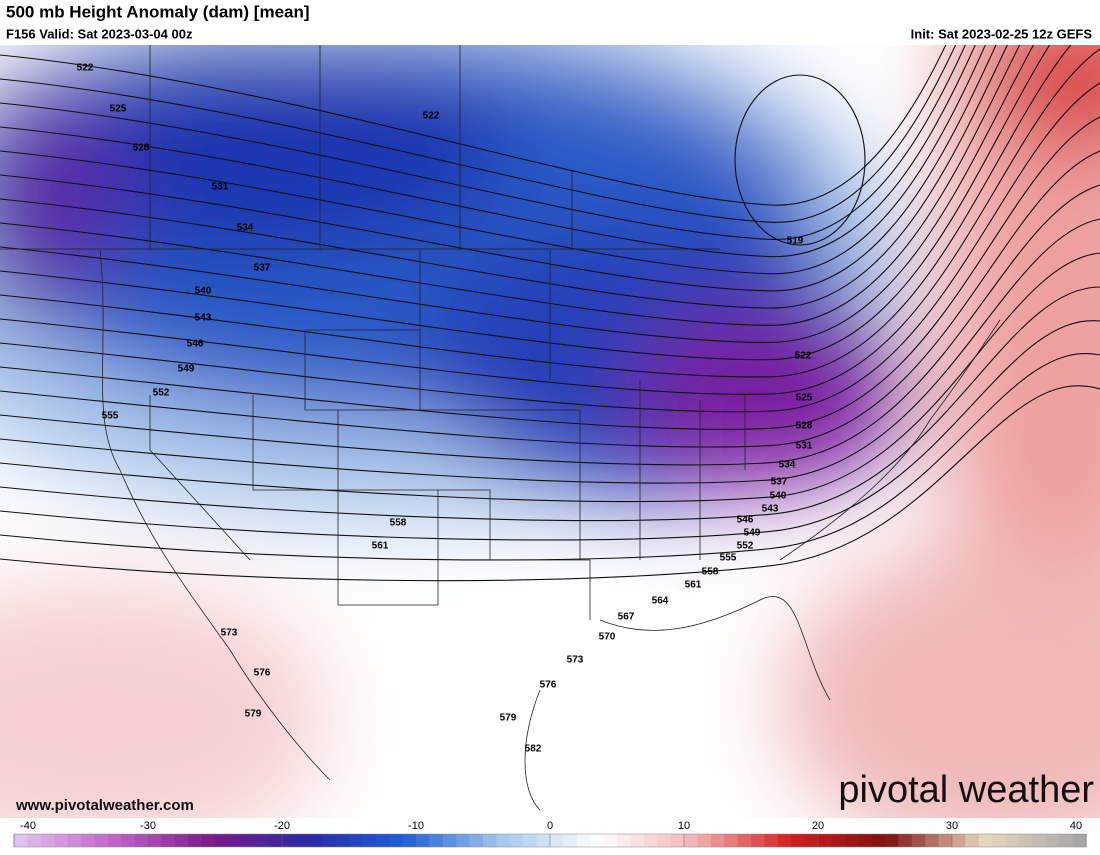  What do you see at coordinates (966, 790) in the screenshot?
I see `logo: pivotal weather` at bounding box center [966, 790].